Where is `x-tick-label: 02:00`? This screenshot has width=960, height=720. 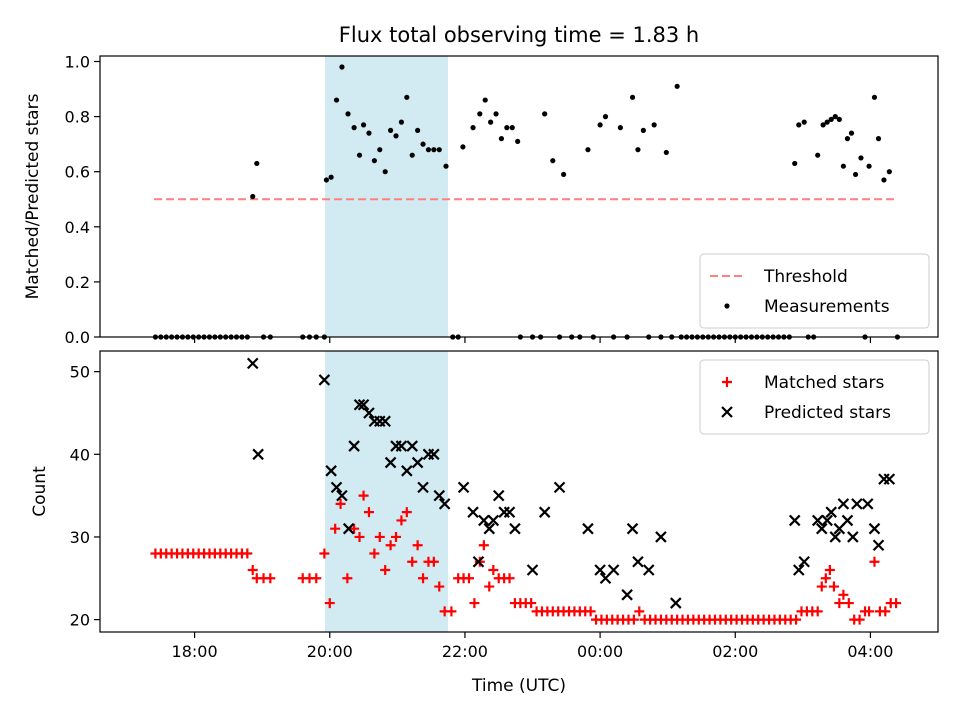 x-tick-label: 02:00 is located at coordinates (735, 651).